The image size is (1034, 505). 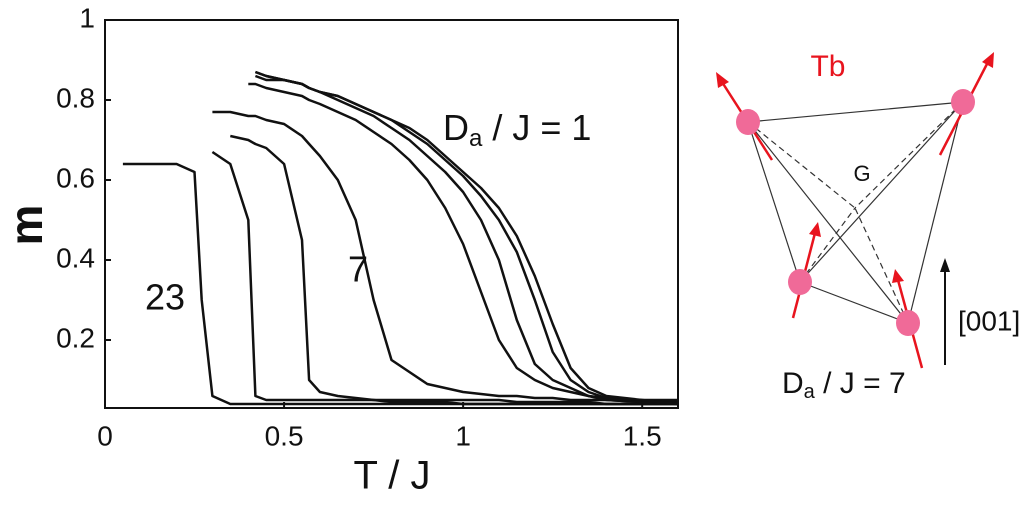 What do you see at coordinates (827, 66) in the screenshot?
I see `atom-label: Tb` at bounding box center [827, 66].